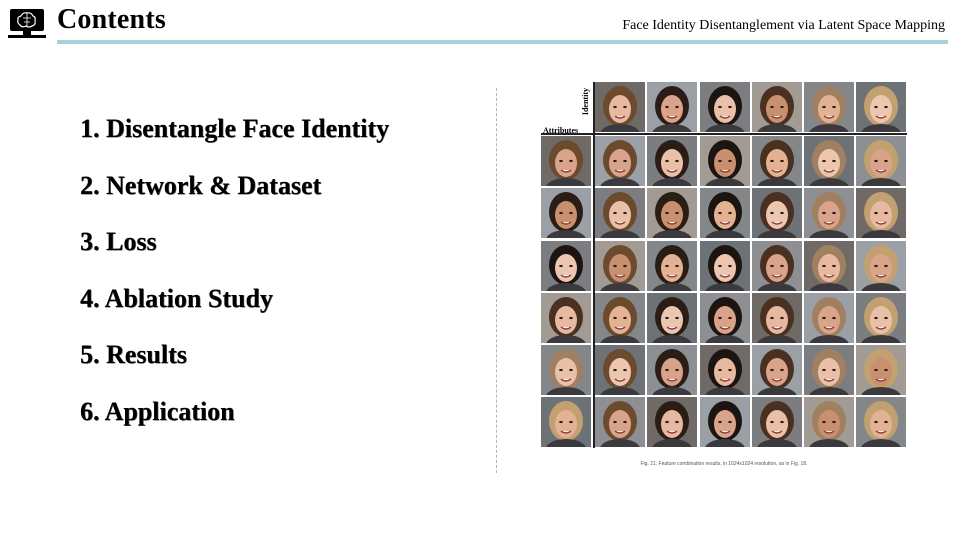 The image size is (960, 540). I want to click on contents-item: 4. Ablation Study, so click(176, 298).